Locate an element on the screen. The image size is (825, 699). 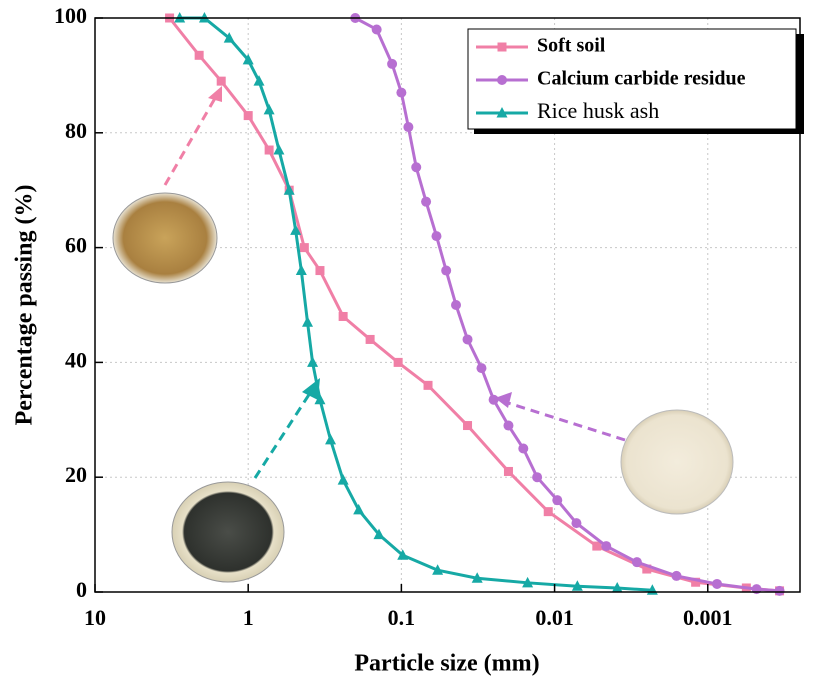
x-tick-label: 0.001 is located at coordinates (708, 617).